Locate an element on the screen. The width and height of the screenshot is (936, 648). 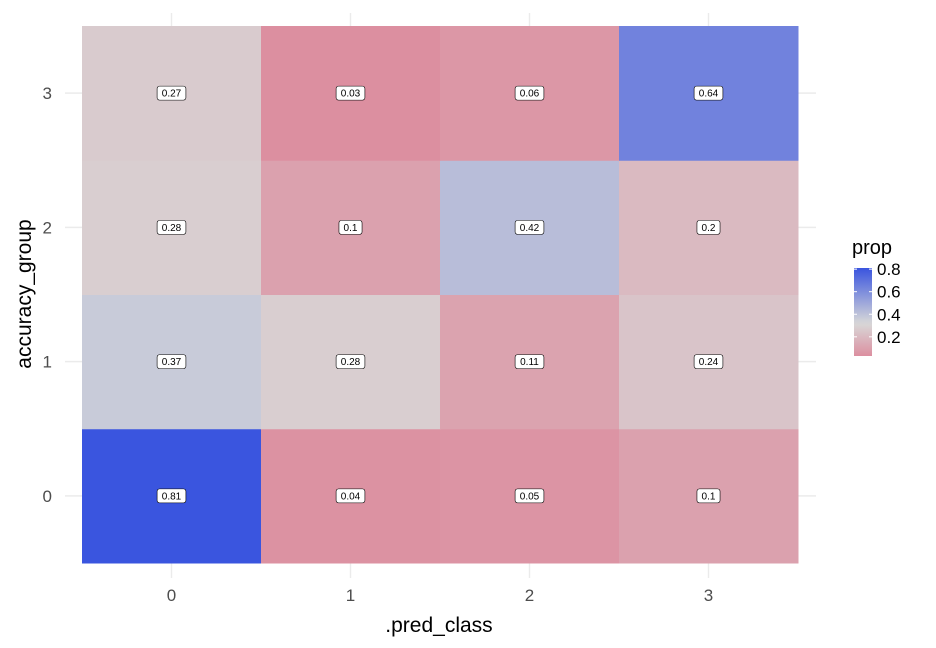
y-tick-label: 3 is located at coordinates (47, 93).